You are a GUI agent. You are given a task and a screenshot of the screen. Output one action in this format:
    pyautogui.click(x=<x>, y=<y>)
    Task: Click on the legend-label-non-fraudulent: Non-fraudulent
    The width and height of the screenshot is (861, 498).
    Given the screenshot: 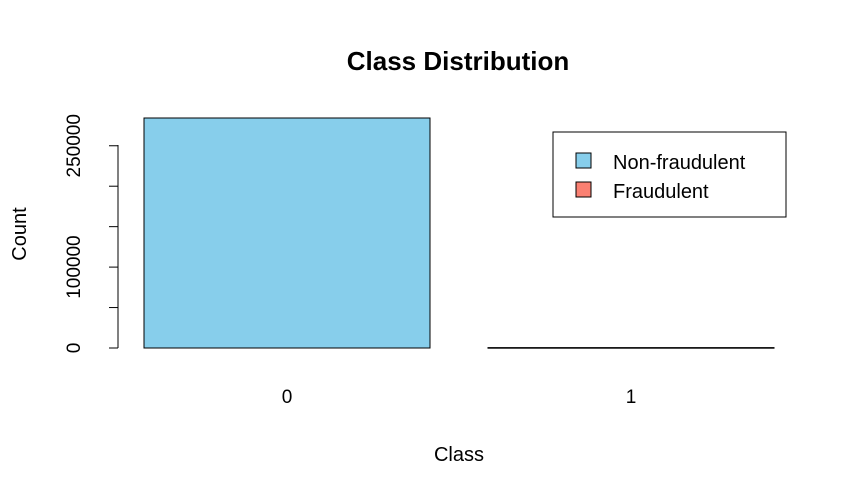 What is the action you would take?
    pyautogui.click(x=679, y=163)
    